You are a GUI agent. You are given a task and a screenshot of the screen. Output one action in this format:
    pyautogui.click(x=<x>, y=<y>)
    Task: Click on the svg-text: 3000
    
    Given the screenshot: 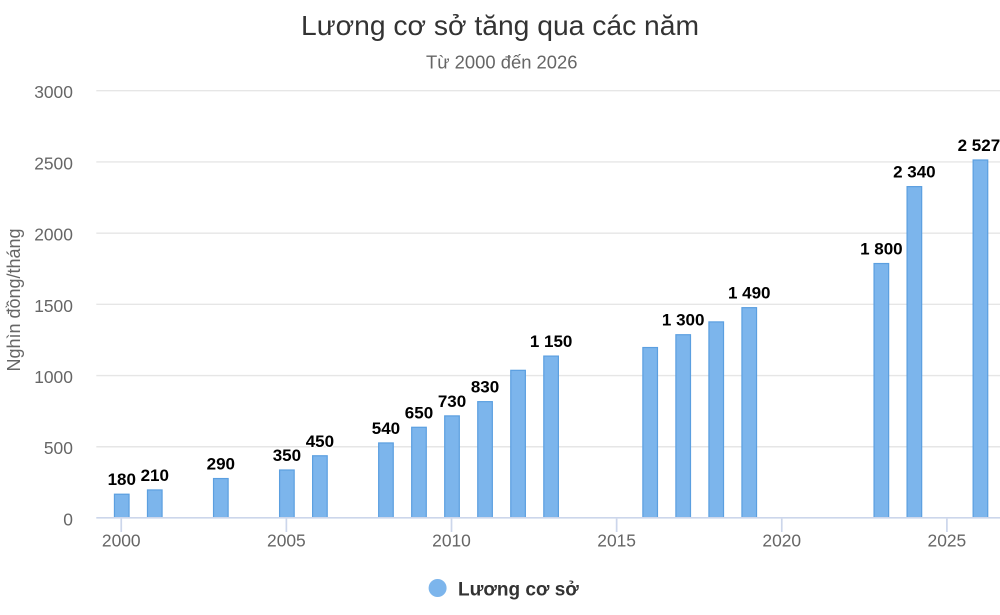 What is the action you would take?
    pyautogui.click(x=53, y=92)
    